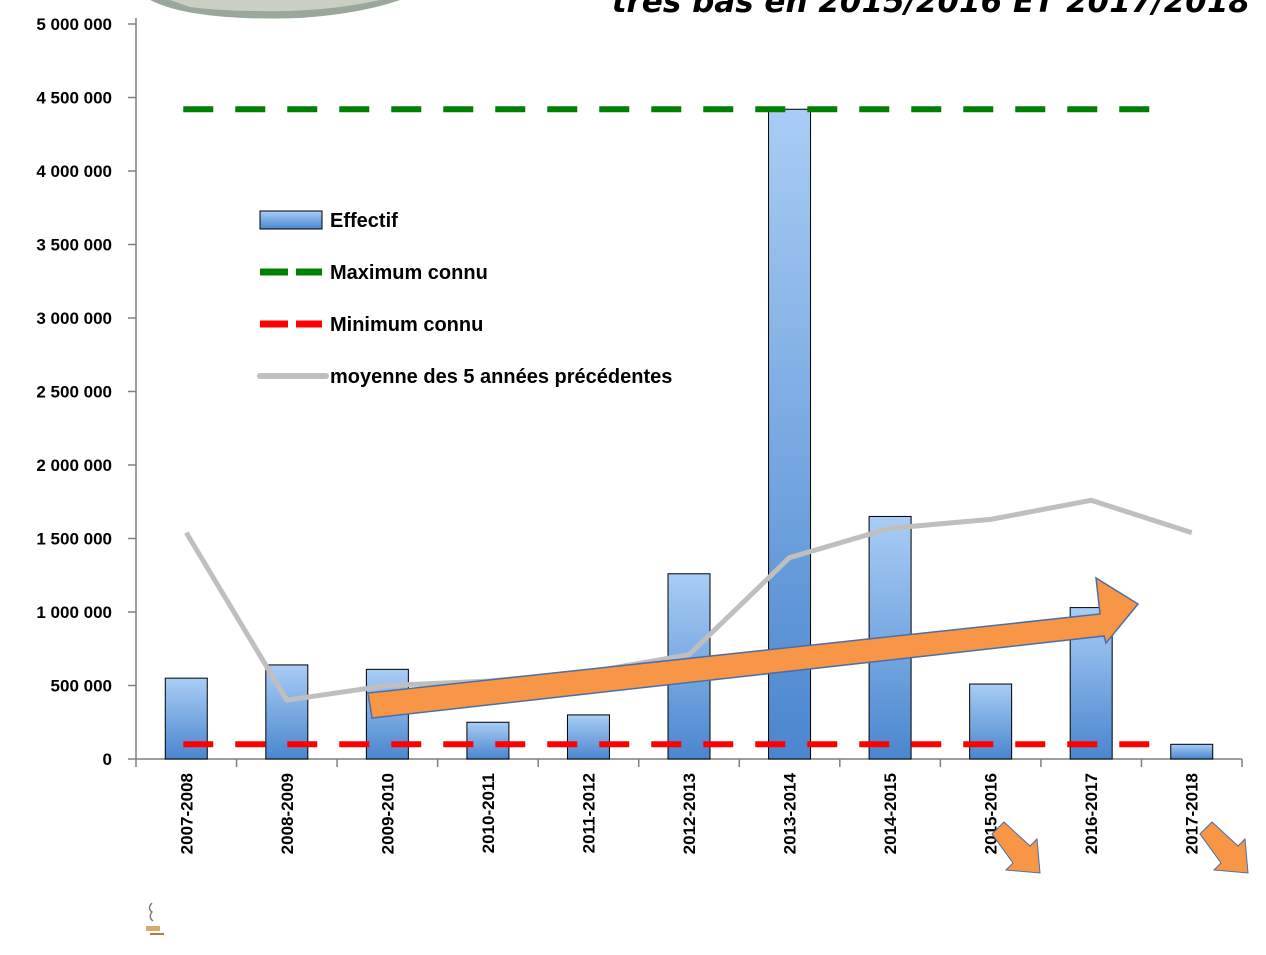 The image size is (1266, 955). Describe the element at coordinates (364, 221) in the screenshot. I see `legend-label: Effectif` at that location.